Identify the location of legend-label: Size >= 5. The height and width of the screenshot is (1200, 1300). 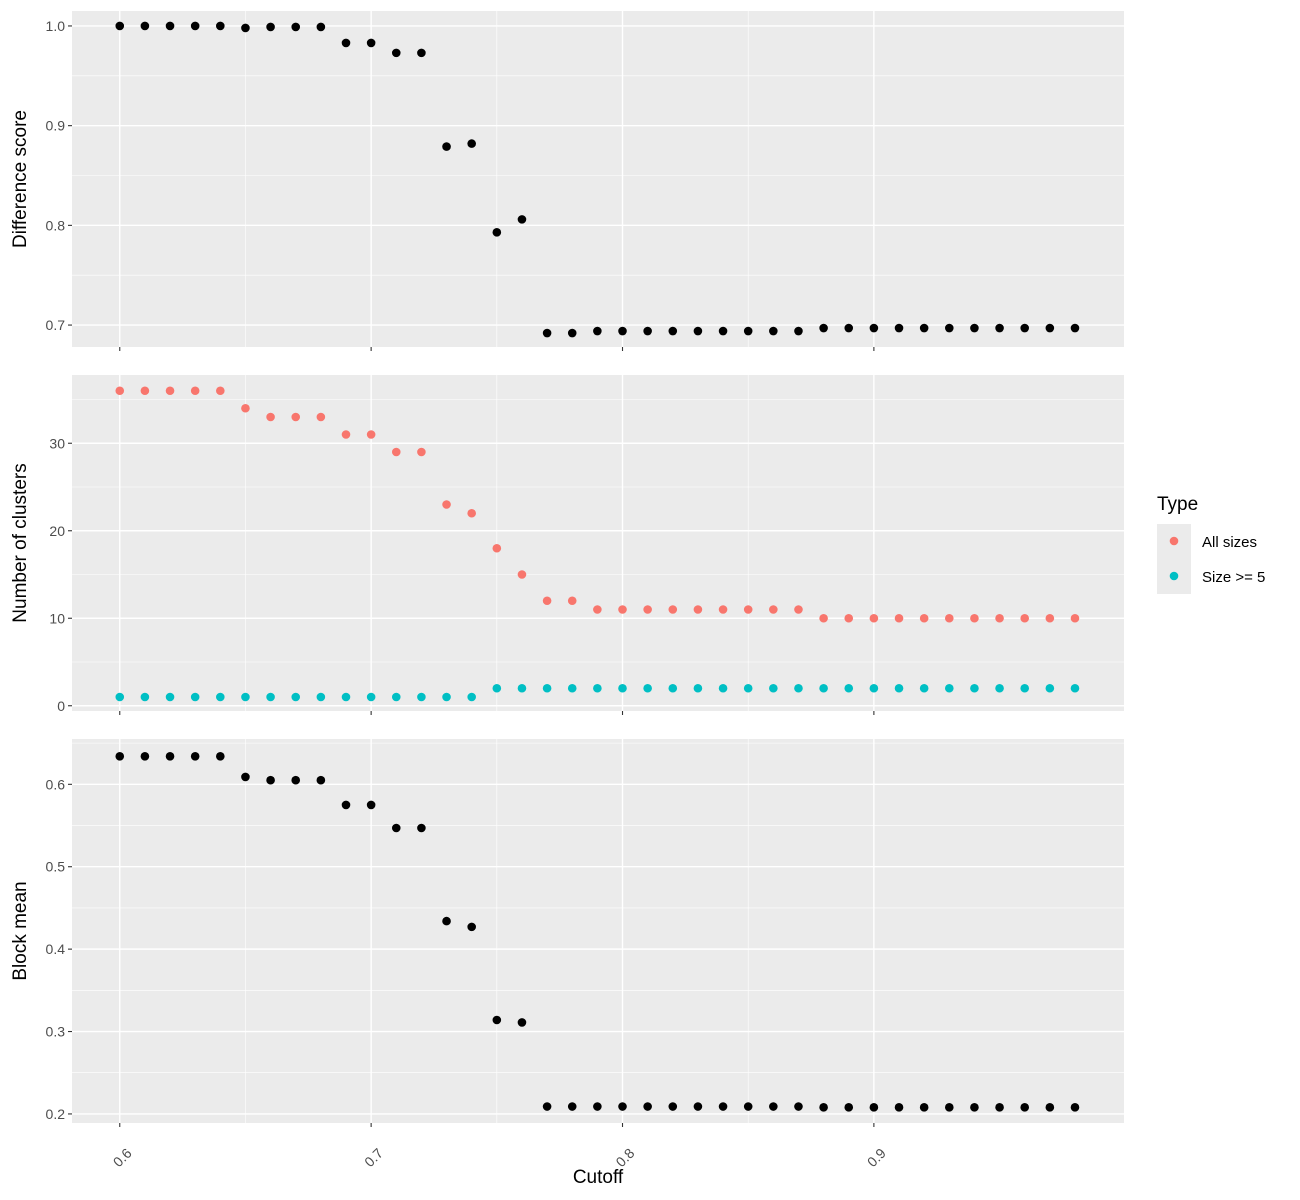
(1233, 577).